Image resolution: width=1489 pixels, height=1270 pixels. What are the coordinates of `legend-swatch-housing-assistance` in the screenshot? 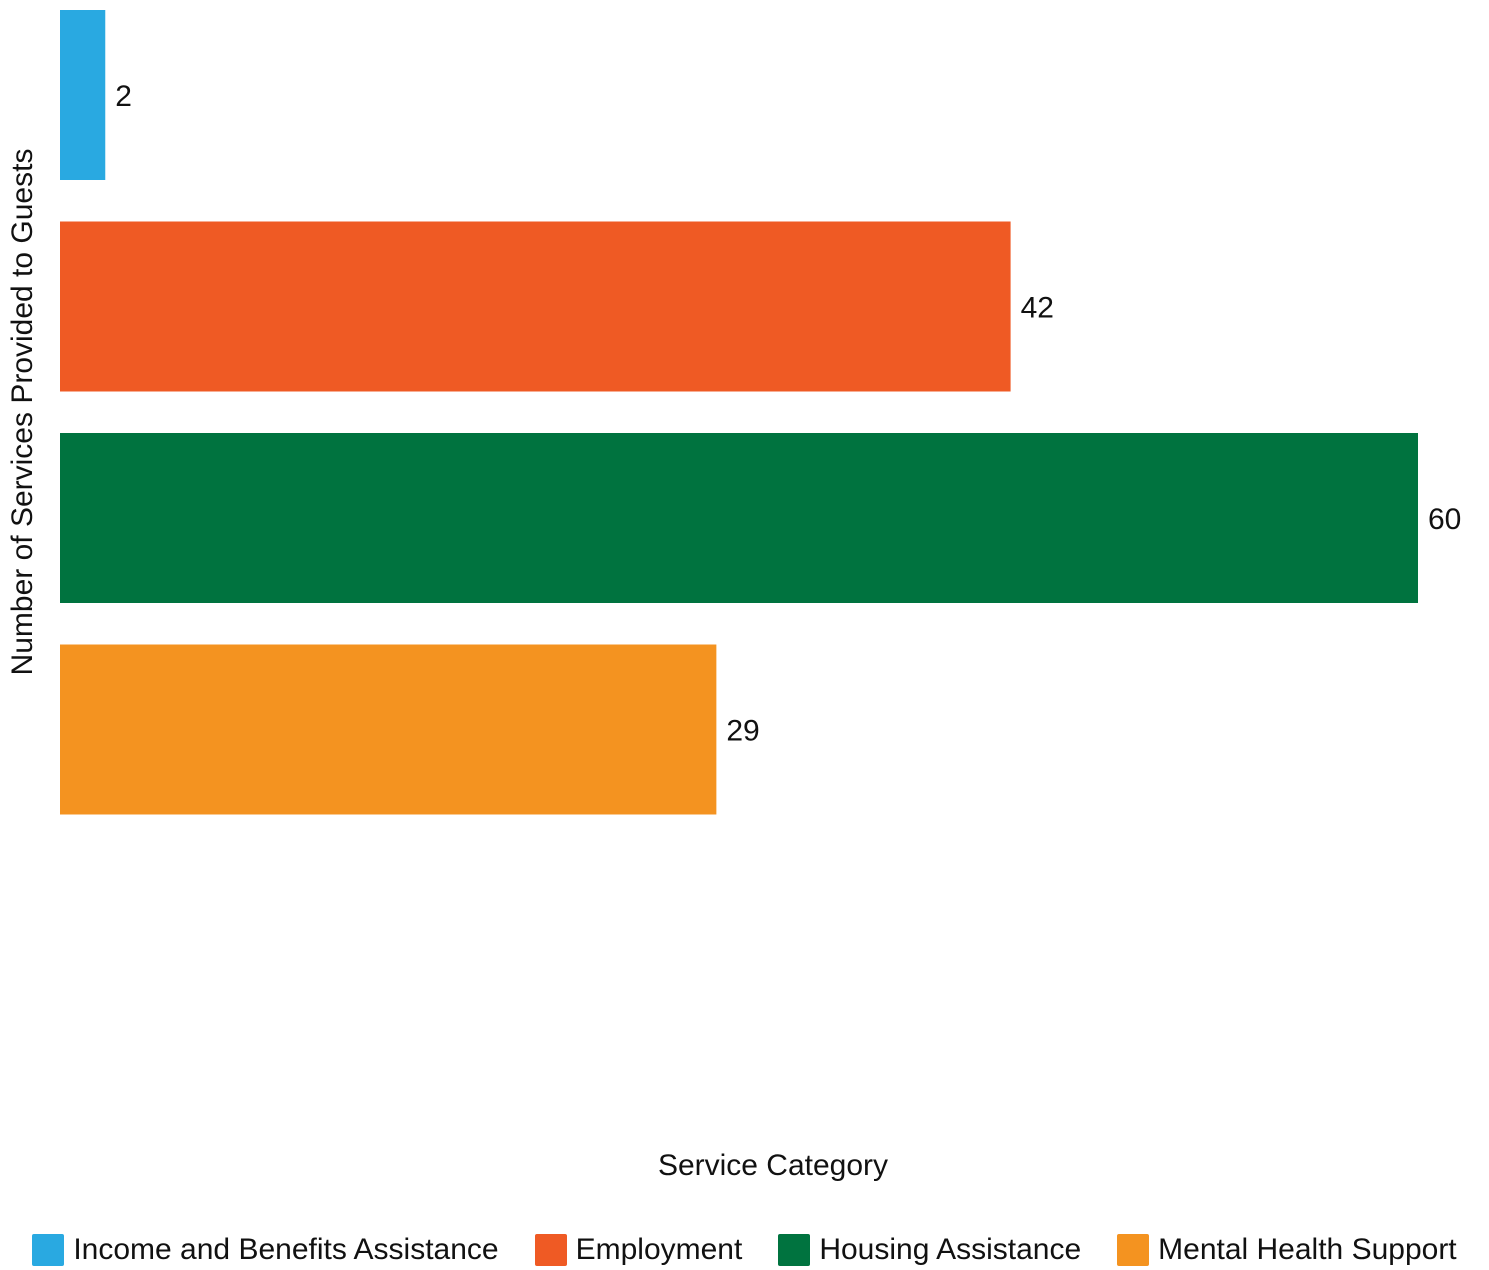 It's located at (794, 1250).